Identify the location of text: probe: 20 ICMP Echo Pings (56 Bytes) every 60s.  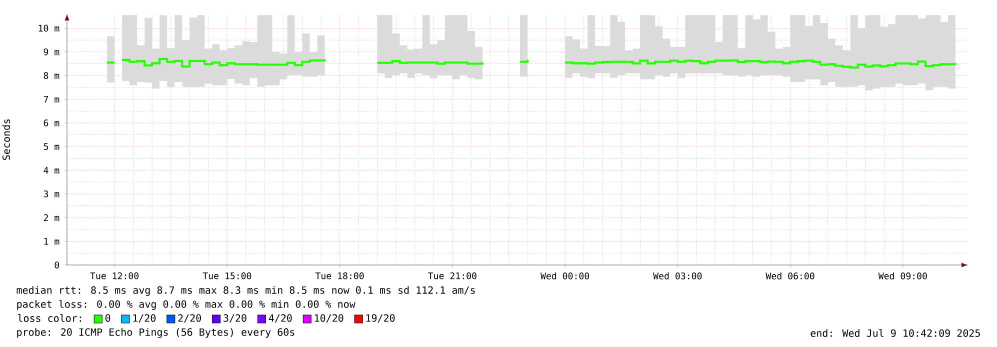
(155, 333).